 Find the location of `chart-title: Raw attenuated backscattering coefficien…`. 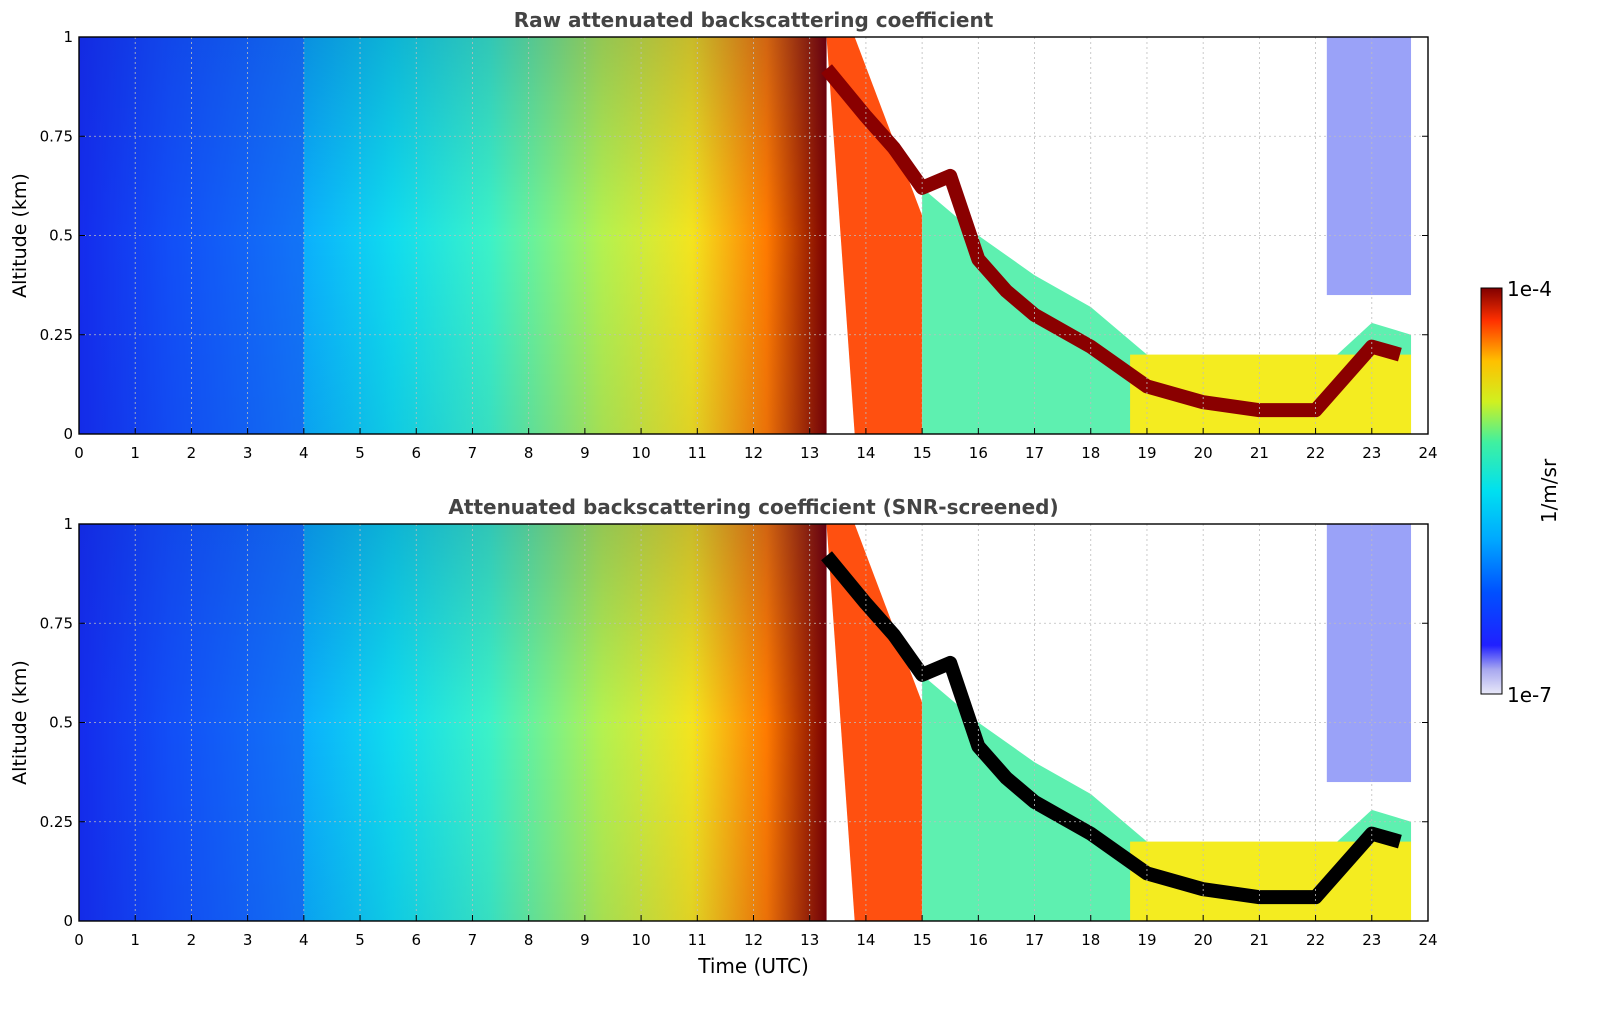

chart-title: Raw attenuated backscattering coefficien… is located at coordinates (754, 20).